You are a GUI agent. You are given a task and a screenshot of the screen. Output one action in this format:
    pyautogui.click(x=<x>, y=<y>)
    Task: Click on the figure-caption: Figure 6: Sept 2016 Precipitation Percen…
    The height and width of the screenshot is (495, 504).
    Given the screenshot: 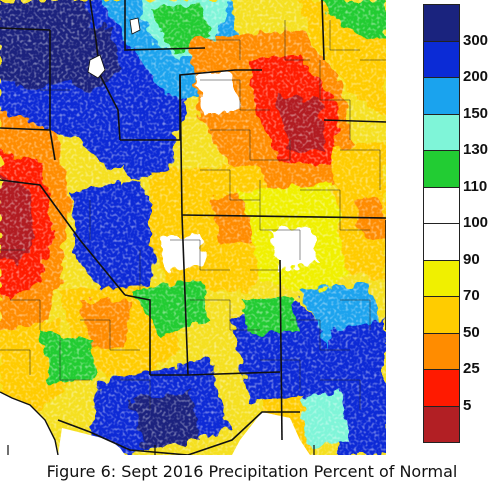 What is the action you would take?
    pyautogui.click(x=252, y=471)
    